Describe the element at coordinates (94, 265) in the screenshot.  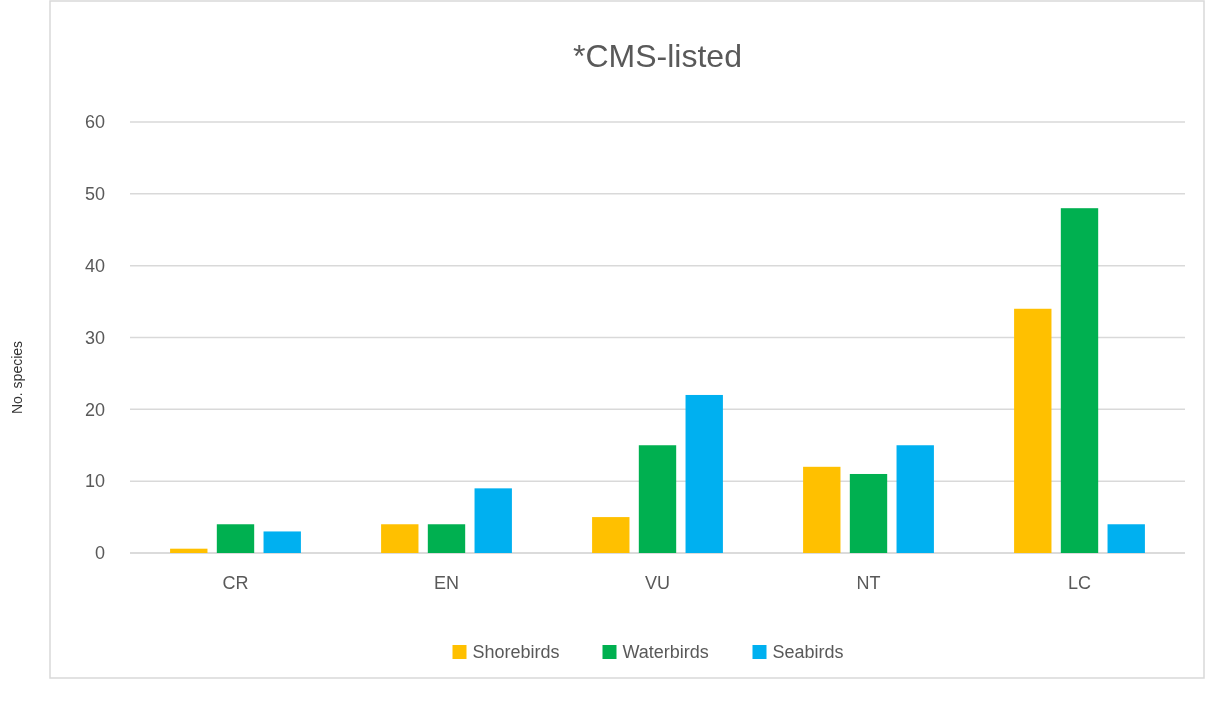
I see `y-tick-label: 40` at that location.